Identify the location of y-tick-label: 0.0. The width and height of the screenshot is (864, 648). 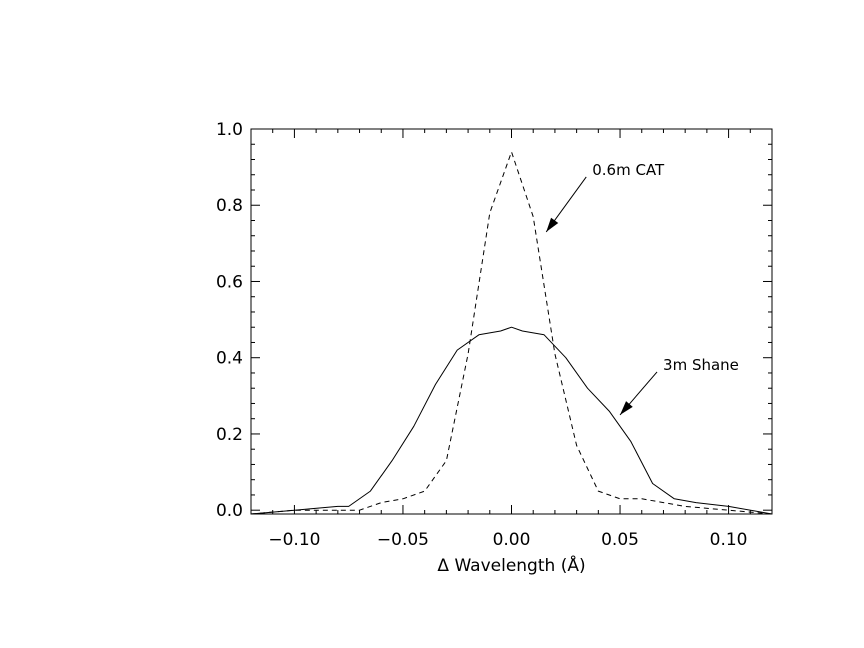
(229, 511).